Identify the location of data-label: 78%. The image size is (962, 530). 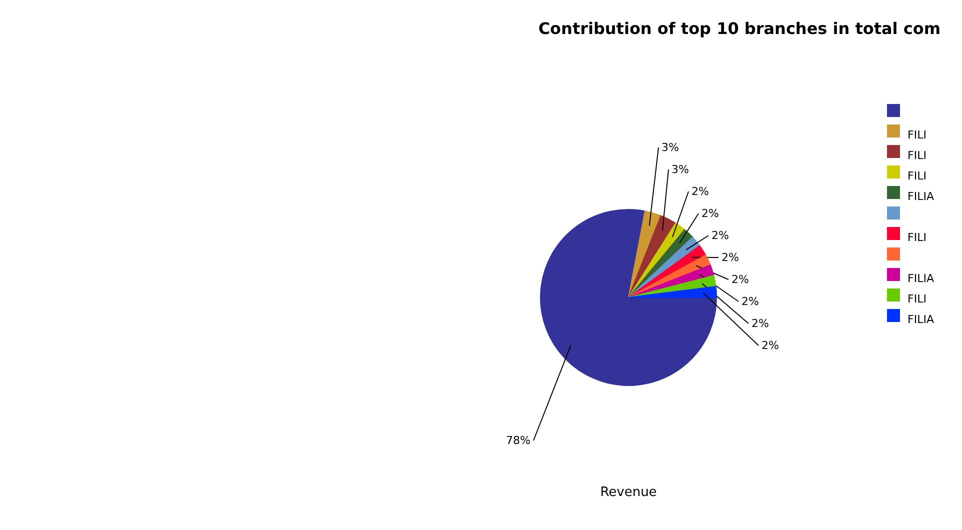
(518, 440).